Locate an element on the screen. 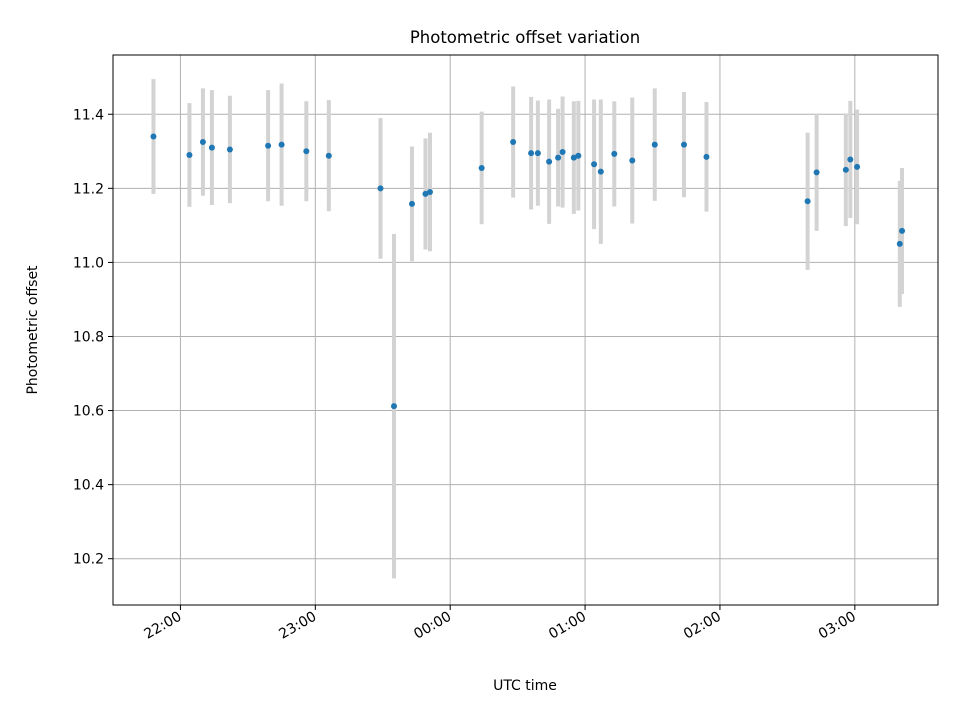 The width and height of the screenshot is (960, 720). y-tick-label: 10.8 is located at coordinates (88, 337).